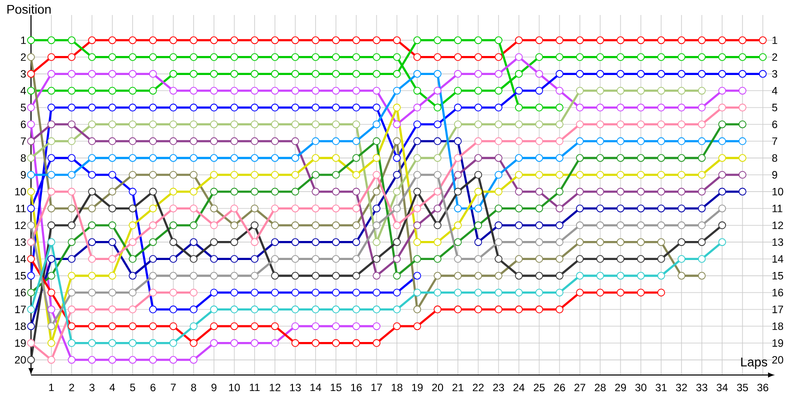 This screenshot has width=800, height=400. What do you see at coordinates (91, 388) in the screenshot?
I see `x-tick-label: 3` at bounding box center [91, 388].